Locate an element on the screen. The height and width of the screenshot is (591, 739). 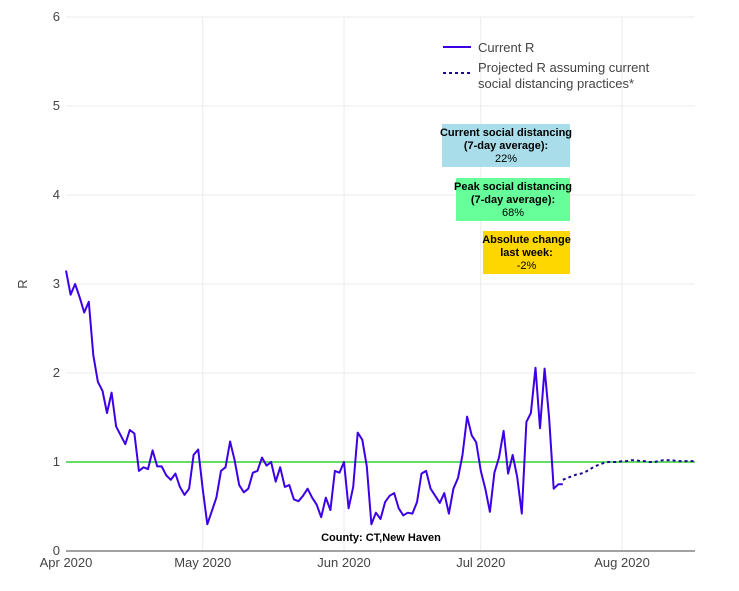
annotation-value: -2% is located at coordinates (527, 266).